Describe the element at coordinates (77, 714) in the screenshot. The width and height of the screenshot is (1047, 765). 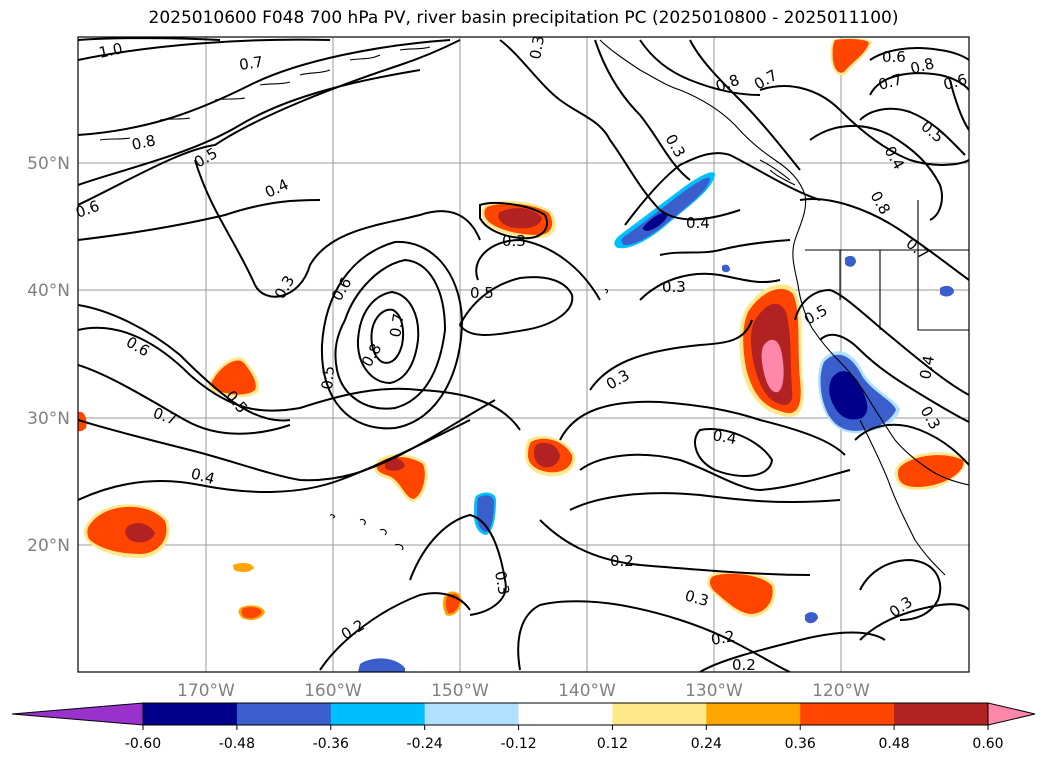
I see `colorbar-extend-low` at that location.